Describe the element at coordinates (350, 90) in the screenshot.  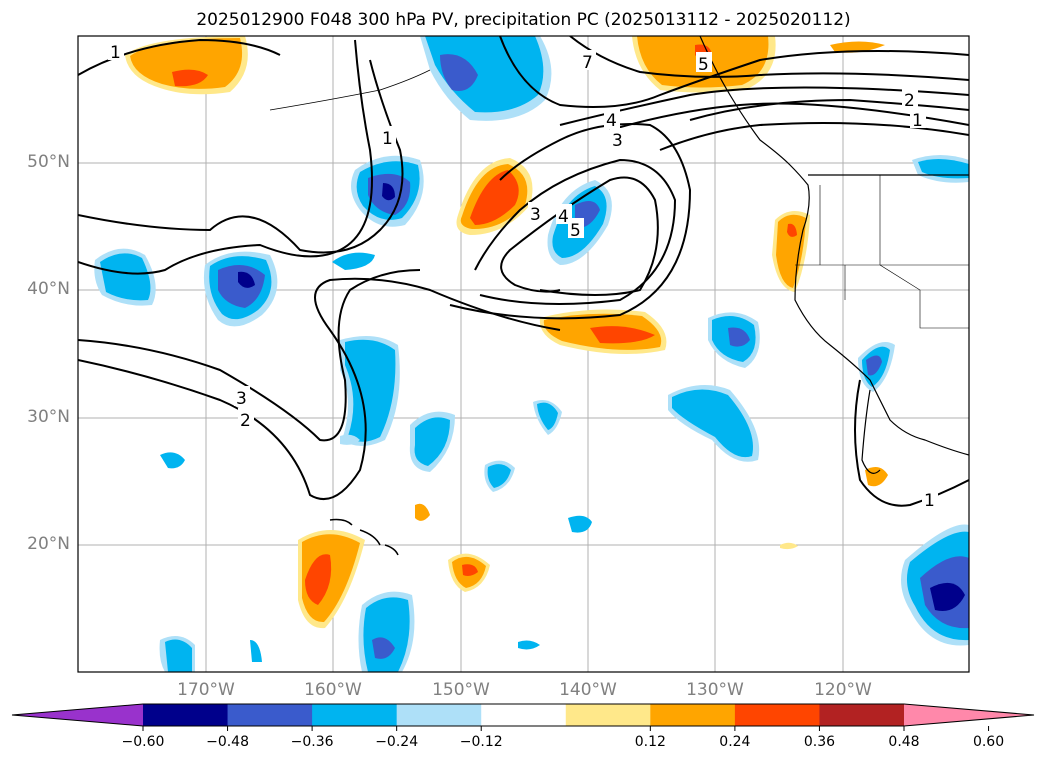
I see `aleutian-islands` at that location.